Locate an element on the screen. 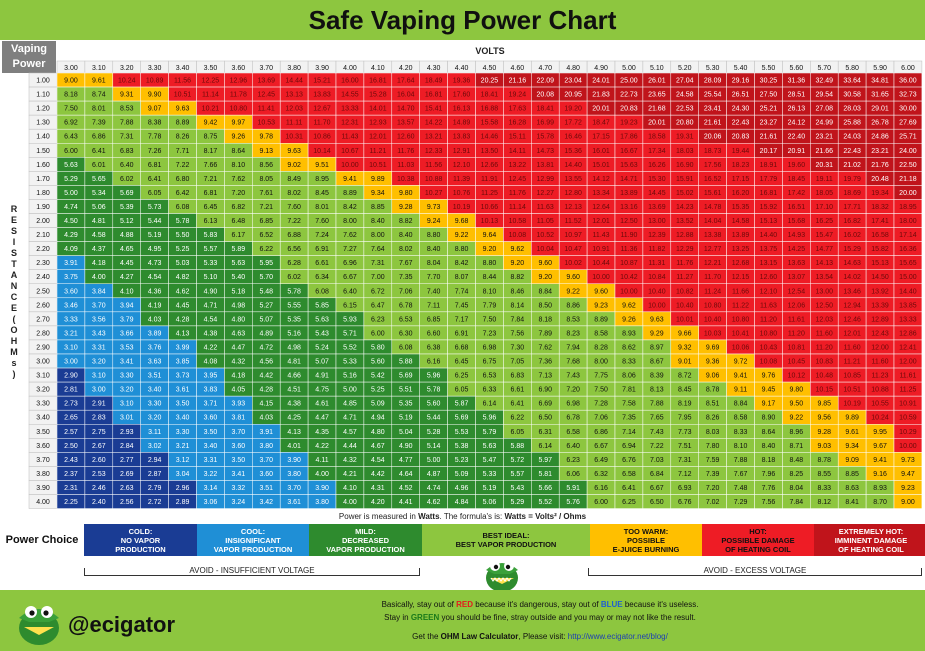  power-value-label: 14.02 is located at coordinates (852, 277).